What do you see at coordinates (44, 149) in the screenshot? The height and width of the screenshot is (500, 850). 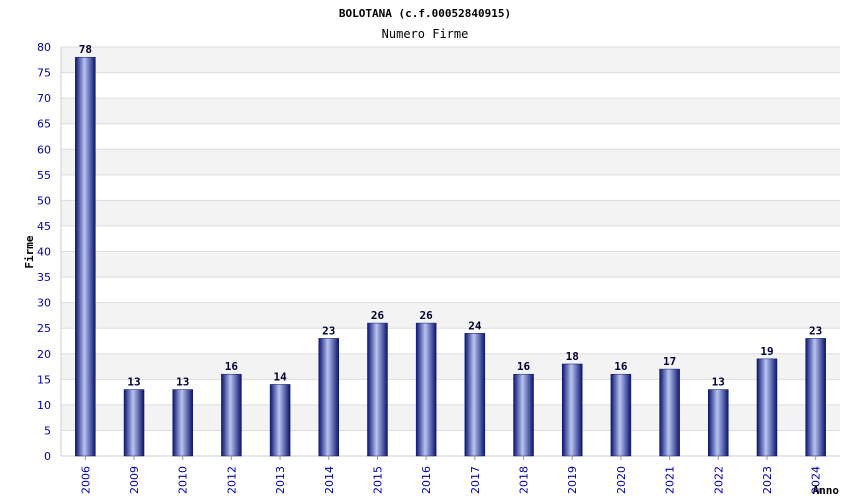 I see `y-tick-label: 60` at bounding box center [44, 149].